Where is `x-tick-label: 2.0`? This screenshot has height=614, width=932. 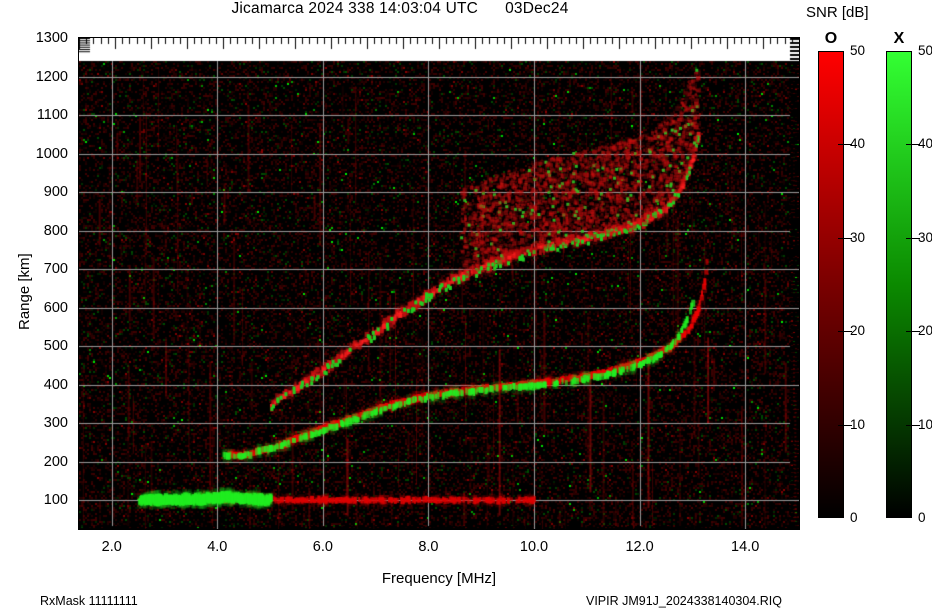 x-tick-label: 2.0 is located at coordinates (111, 547).